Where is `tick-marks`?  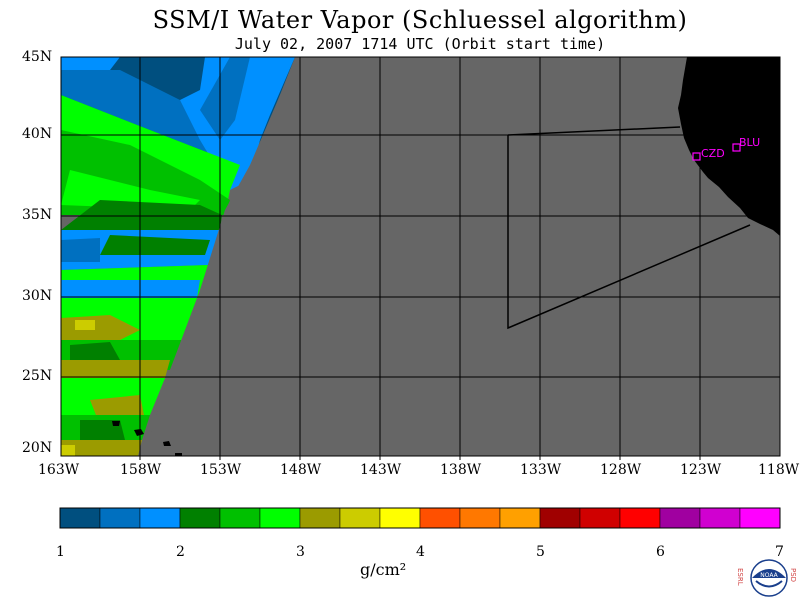
tick-marks is located at coordinates (420, 458).